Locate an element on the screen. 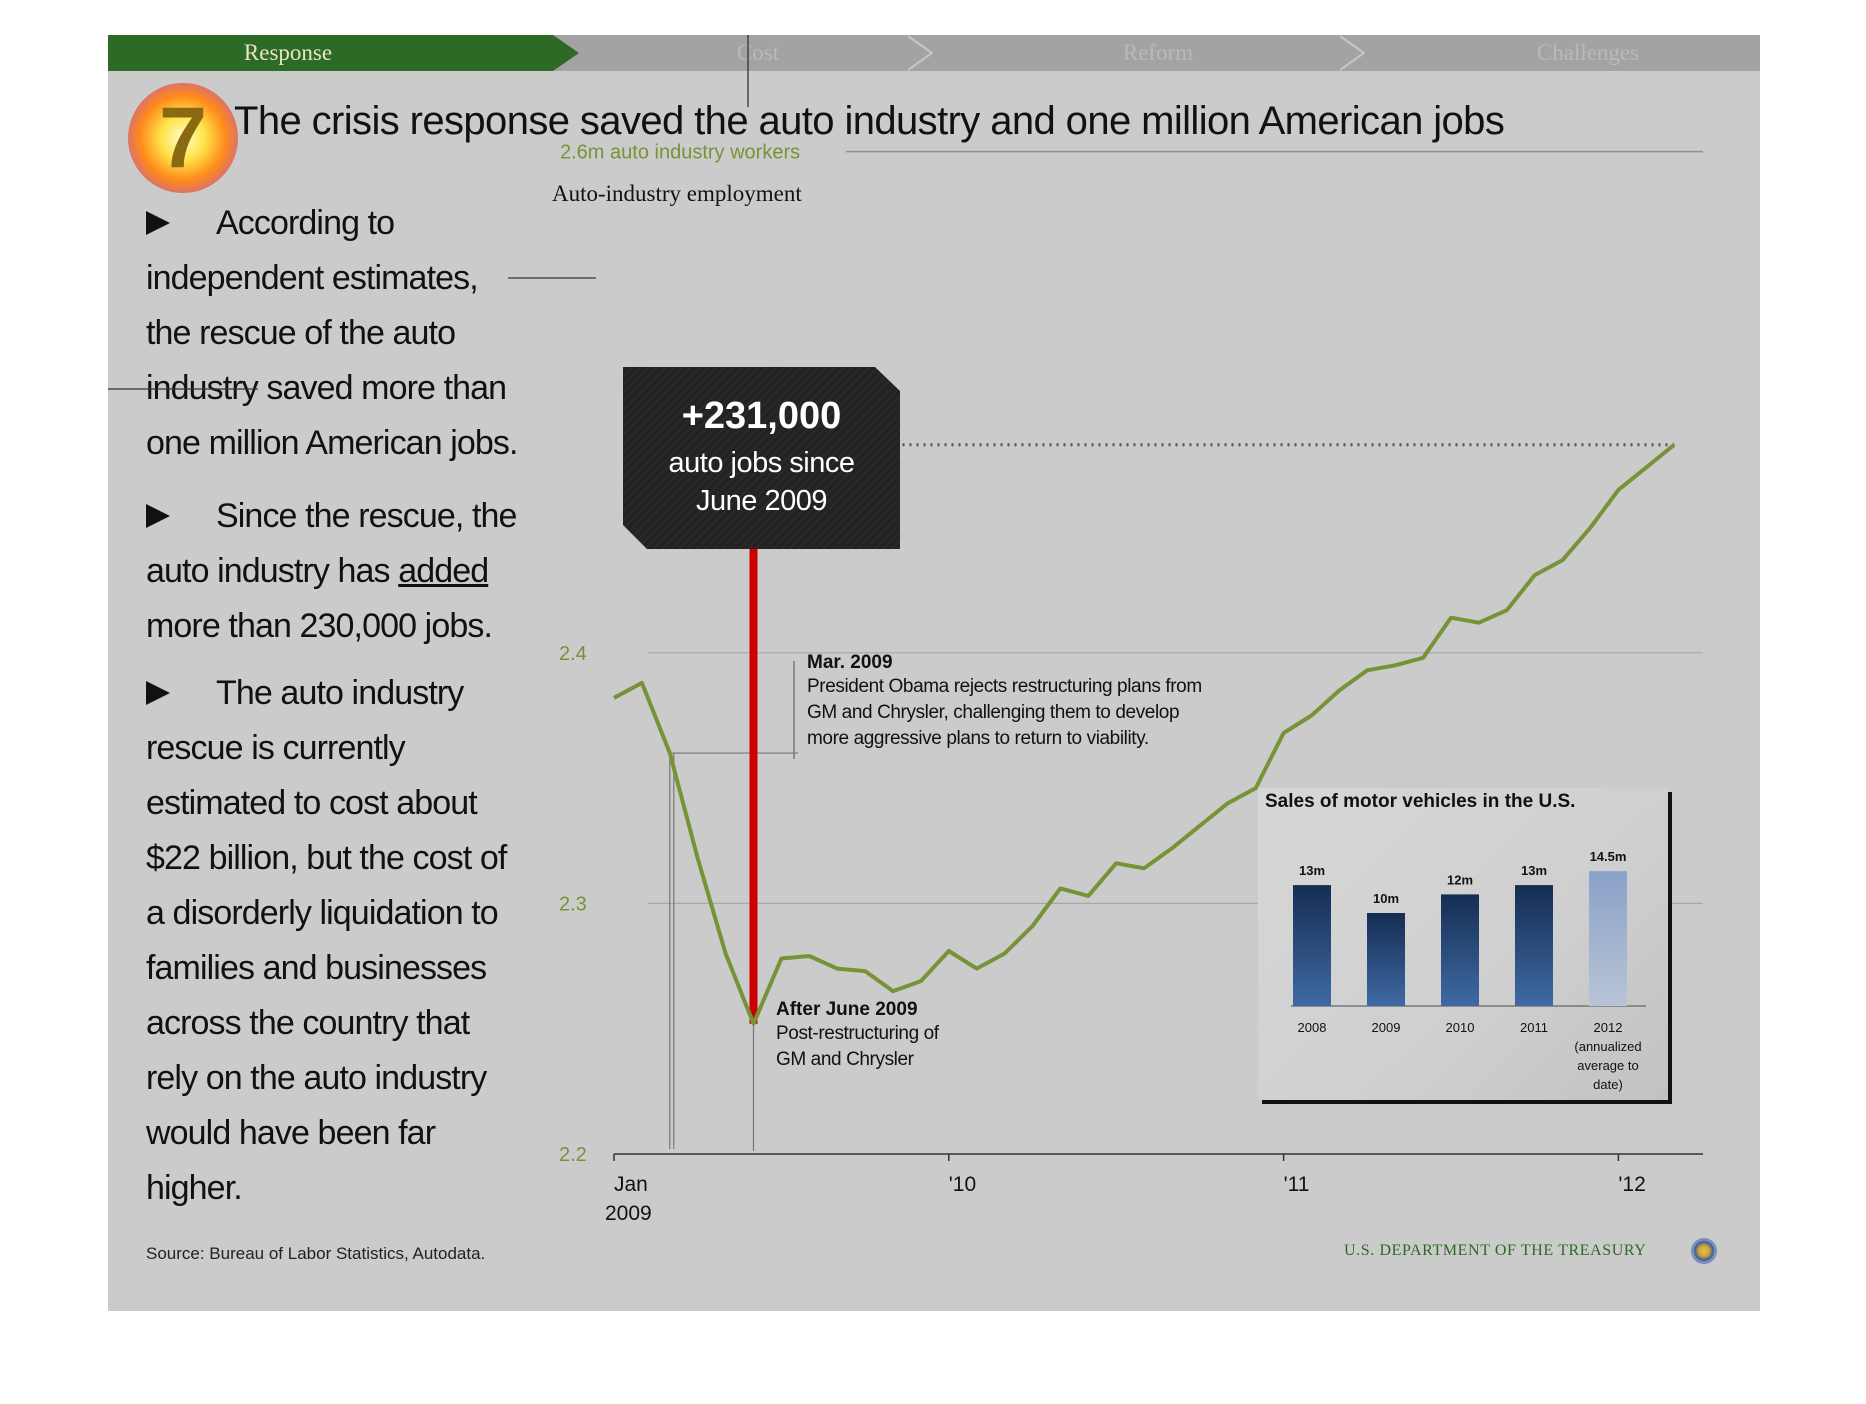 This screenshot has height=1404, width=1866. bar-category-label: 2008 is located at coordinates (1312, 1027).